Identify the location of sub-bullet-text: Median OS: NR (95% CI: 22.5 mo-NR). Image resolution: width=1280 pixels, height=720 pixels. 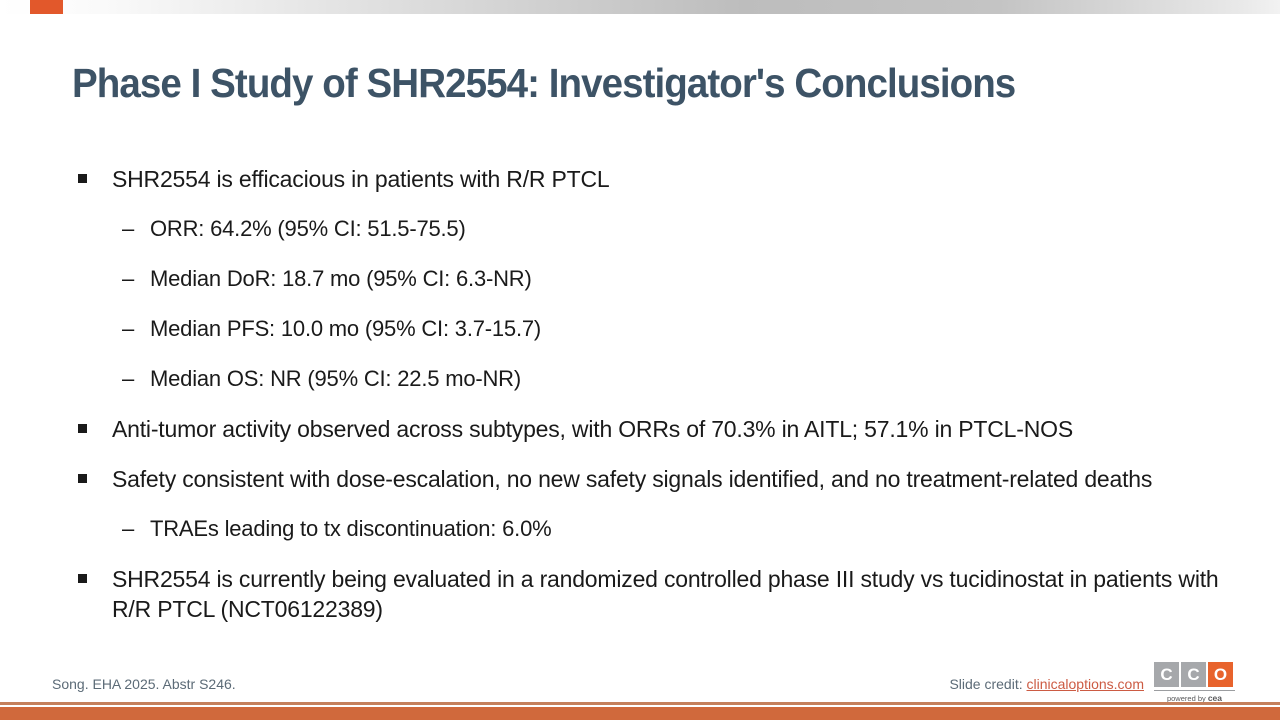
(335, 378).